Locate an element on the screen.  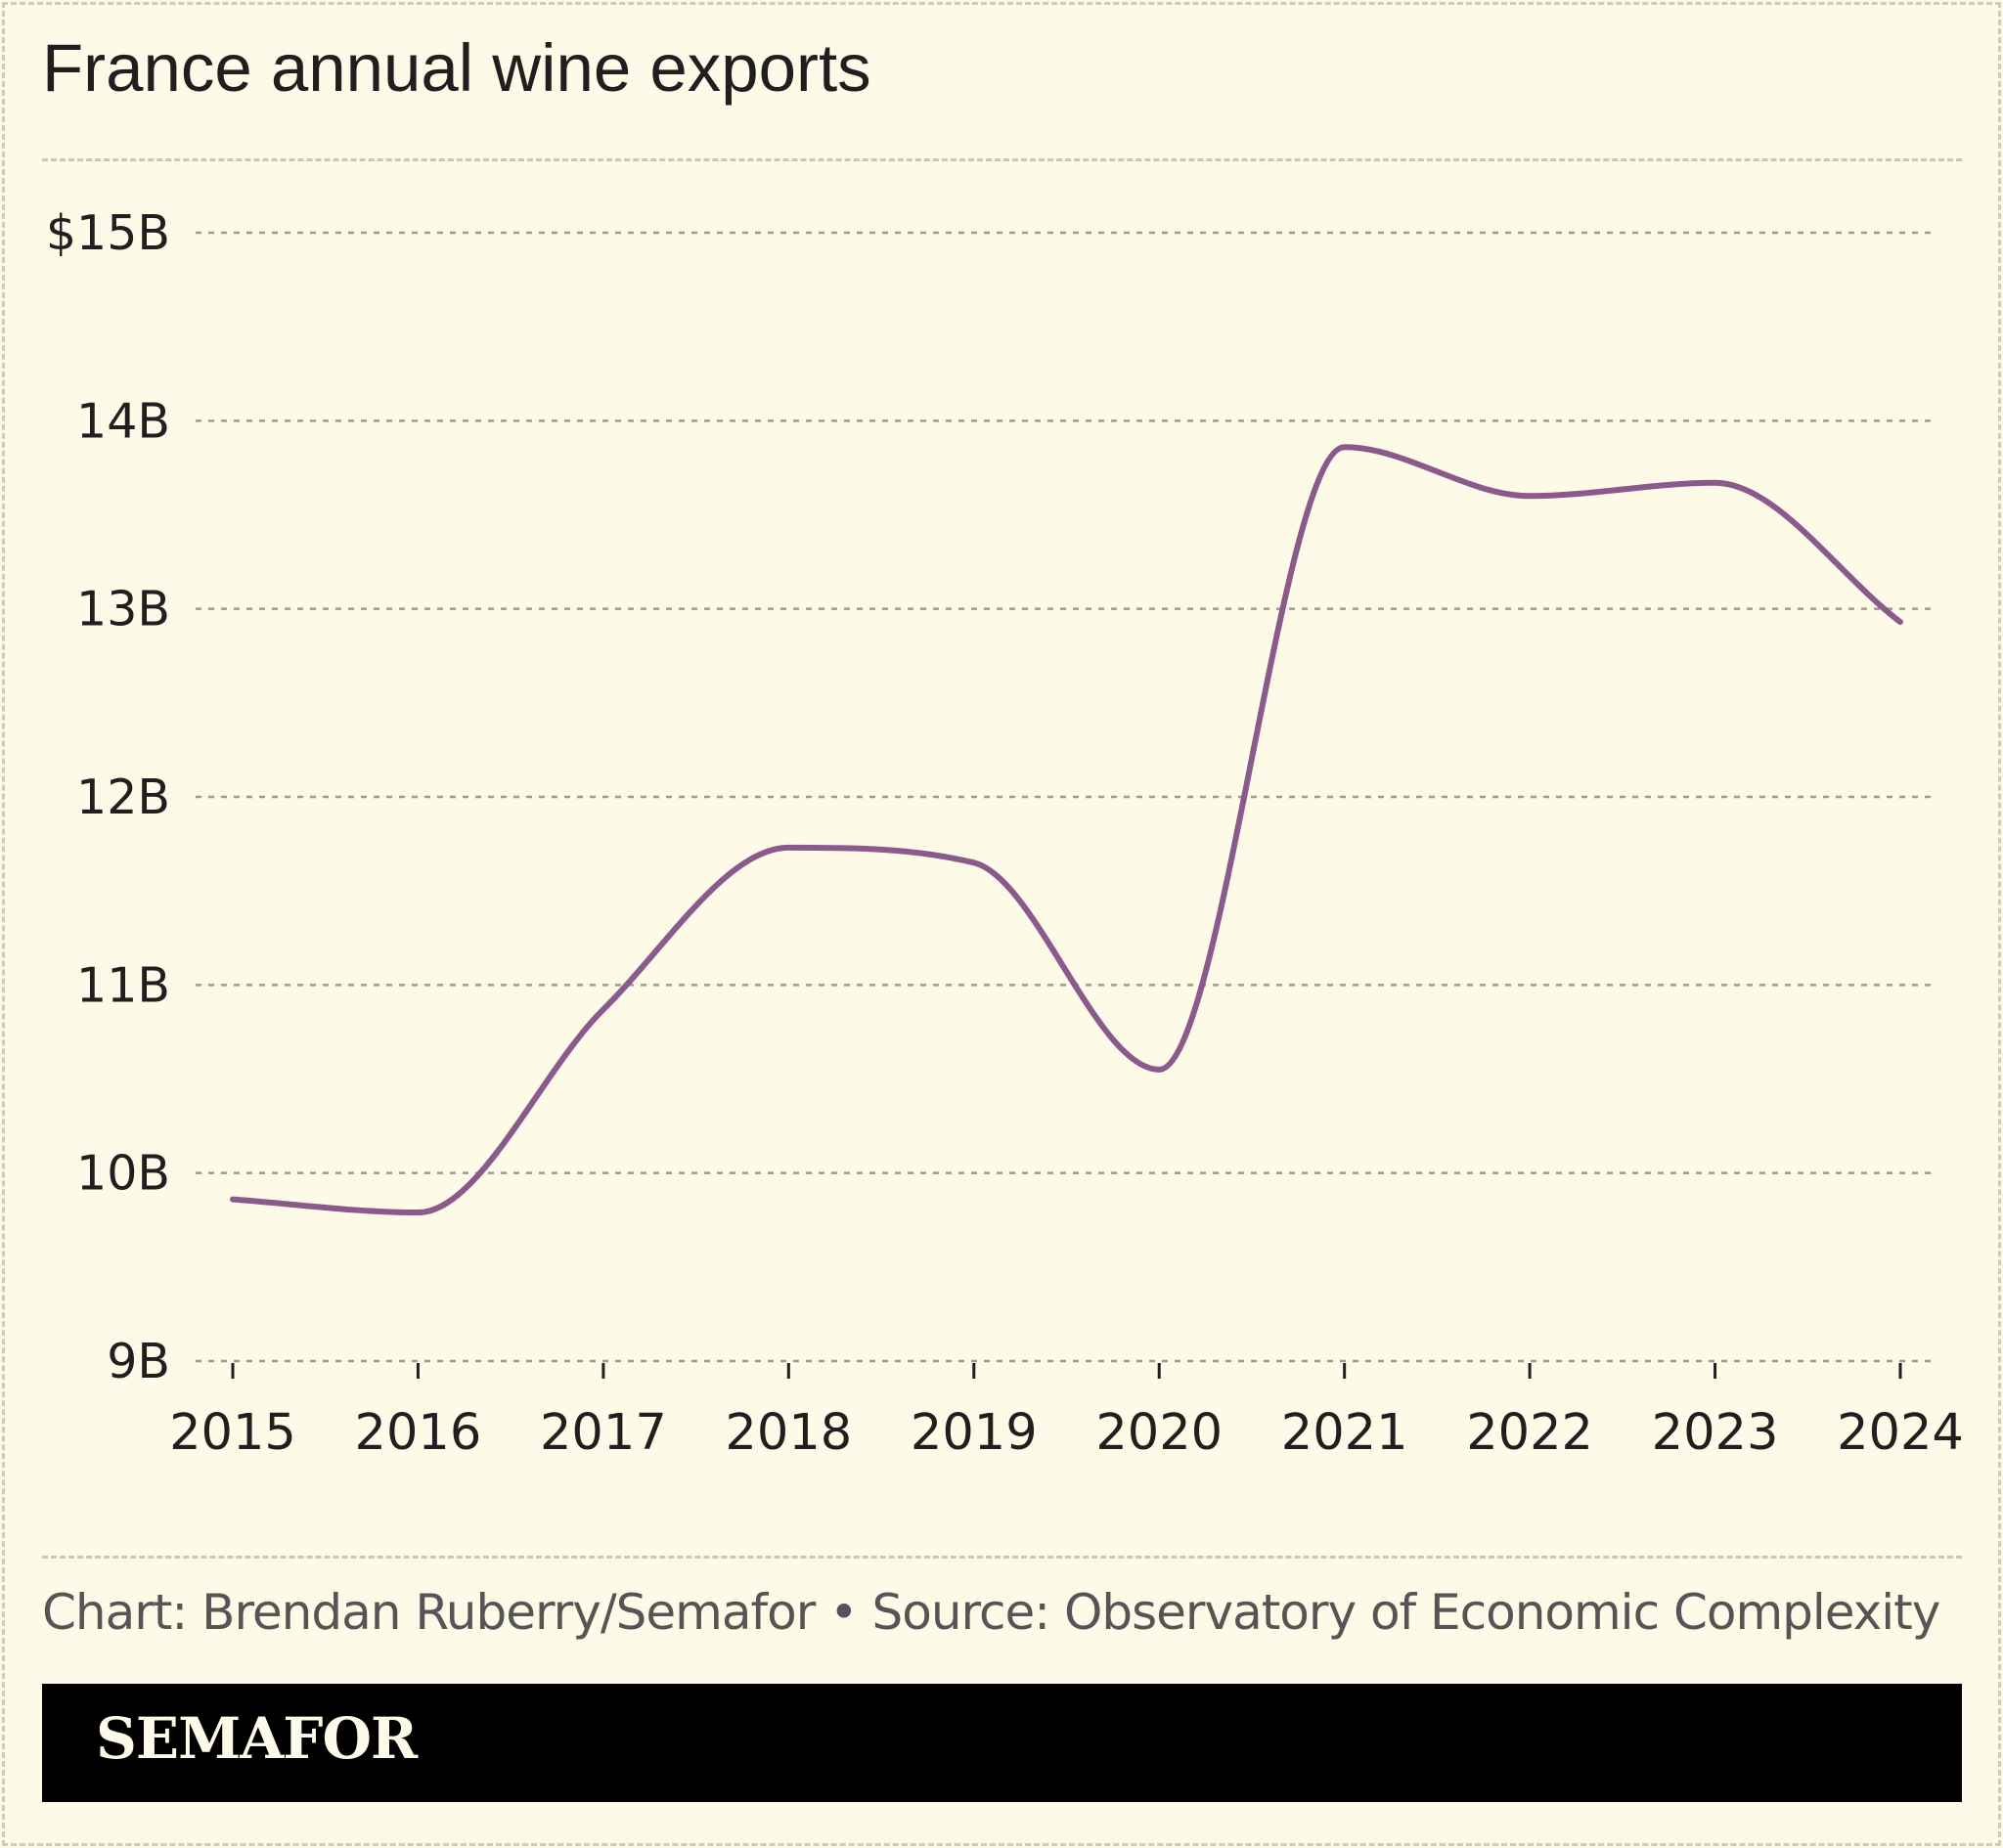
x-tick-label: 2023 is located at coordinates (1716, 1433).